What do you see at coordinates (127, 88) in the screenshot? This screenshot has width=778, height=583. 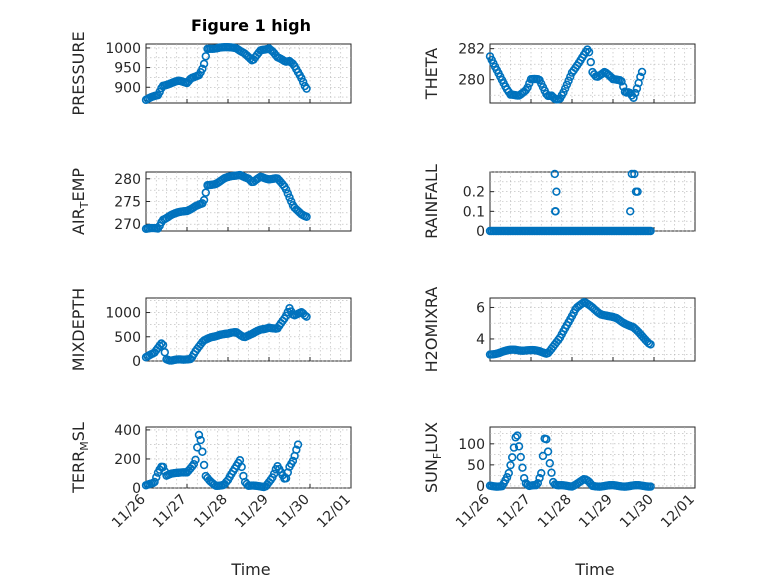 I see `y-tick-label: 900` at bounding box center [127, 88].